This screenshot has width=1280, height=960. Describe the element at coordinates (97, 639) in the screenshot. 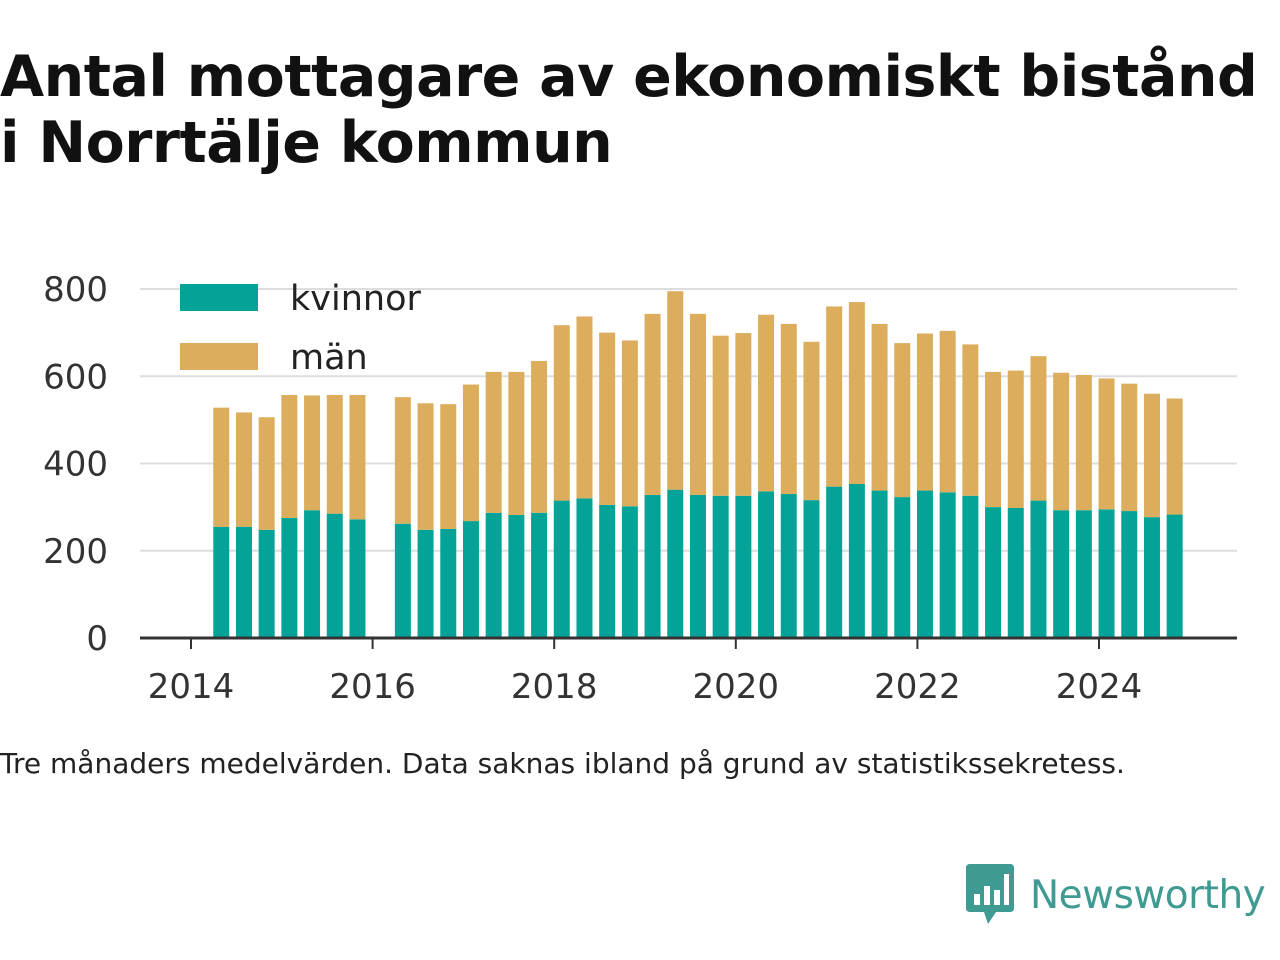

I see `y-tick-label: 0` at that location.